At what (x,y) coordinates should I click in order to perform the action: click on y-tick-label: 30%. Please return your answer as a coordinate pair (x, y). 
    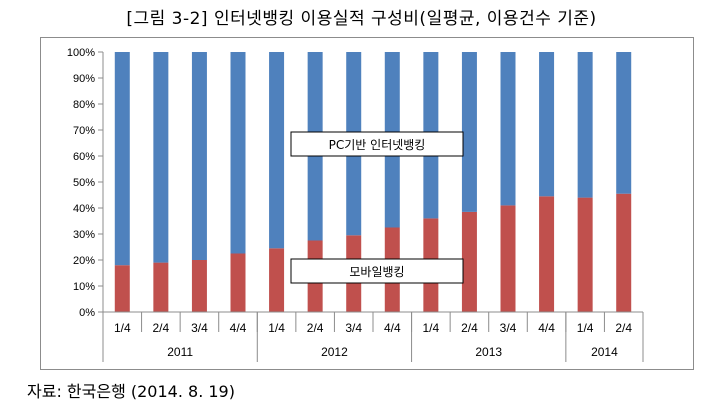
    Looking at the image, I should click on (84, 235).